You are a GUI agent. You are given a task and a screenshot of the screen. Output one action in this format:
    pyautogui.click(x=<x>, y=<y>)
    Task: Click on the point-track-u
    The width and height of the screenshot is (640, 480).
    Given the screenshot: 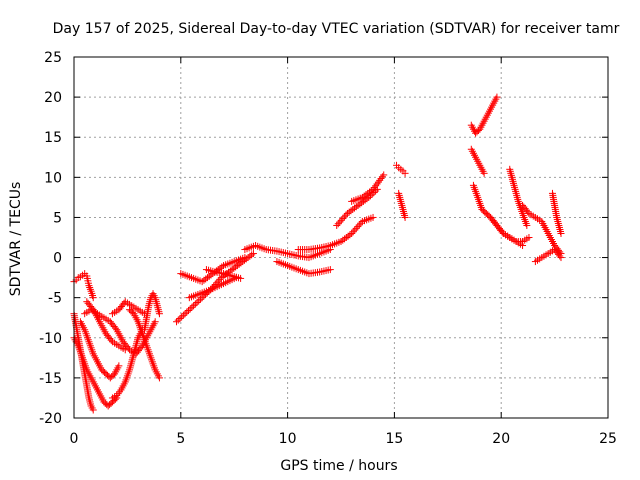 What is the action you would take?
    pyautogui.click(x=405, y=217)
    